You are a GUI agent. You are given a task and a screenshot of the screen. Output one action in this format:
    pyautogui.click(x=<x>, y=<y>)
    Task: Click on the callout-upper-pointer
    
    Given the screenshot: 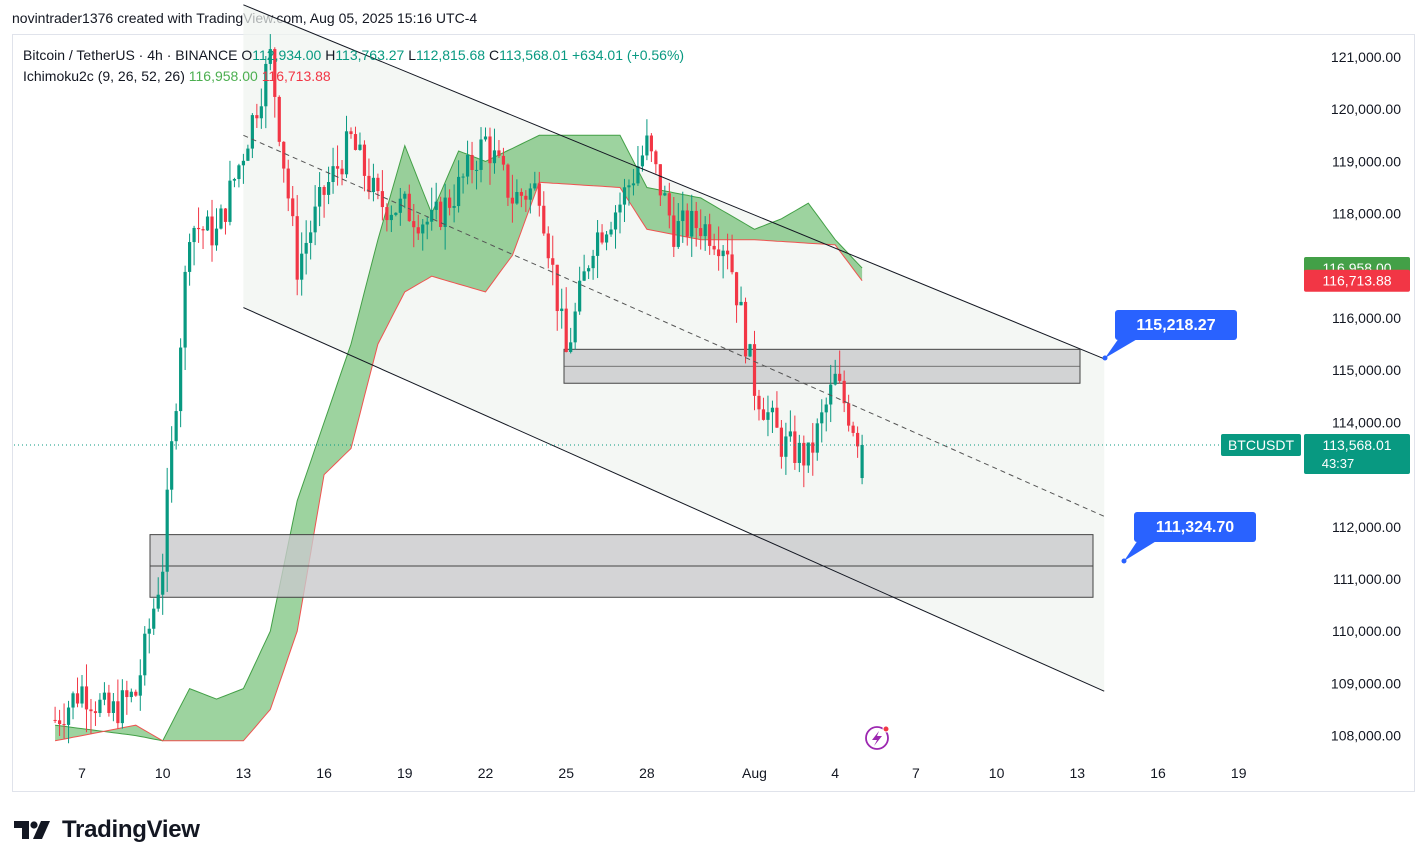 What is the action you would take?
    pyautogui.click(x=1122, y=348)
    